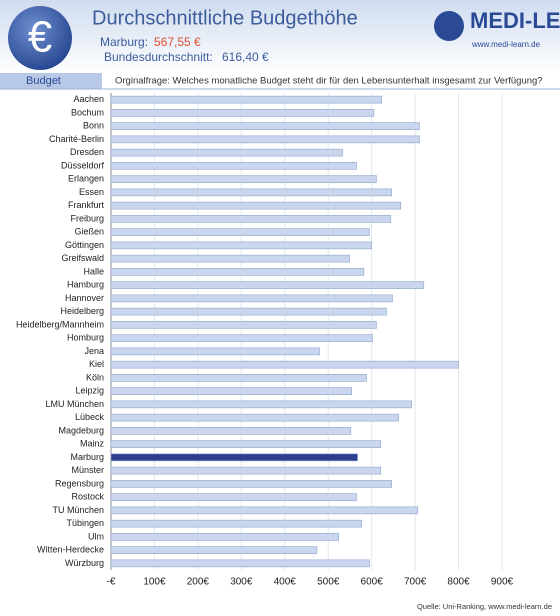 The image size is (560, 616). I want to click on y-tick-label: Köln, so click(95, 377).